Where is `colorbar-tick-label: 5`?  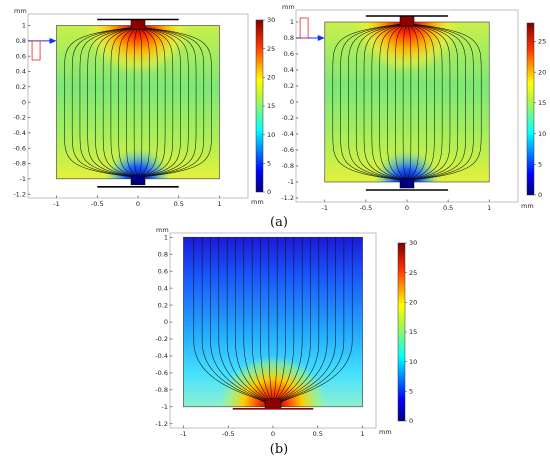 colorbar-tick-label: 5 is located at coordinates (269, 164).